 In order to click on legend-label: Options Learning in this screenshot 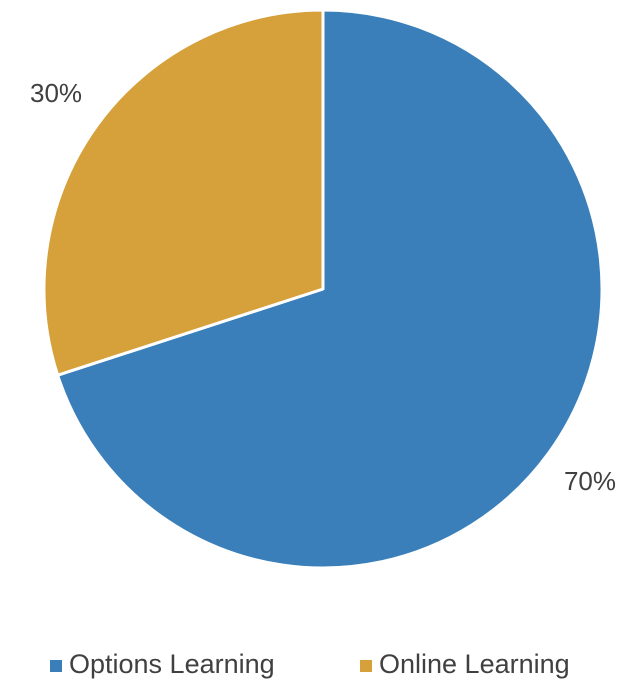, I will do `click(172, 664)`.